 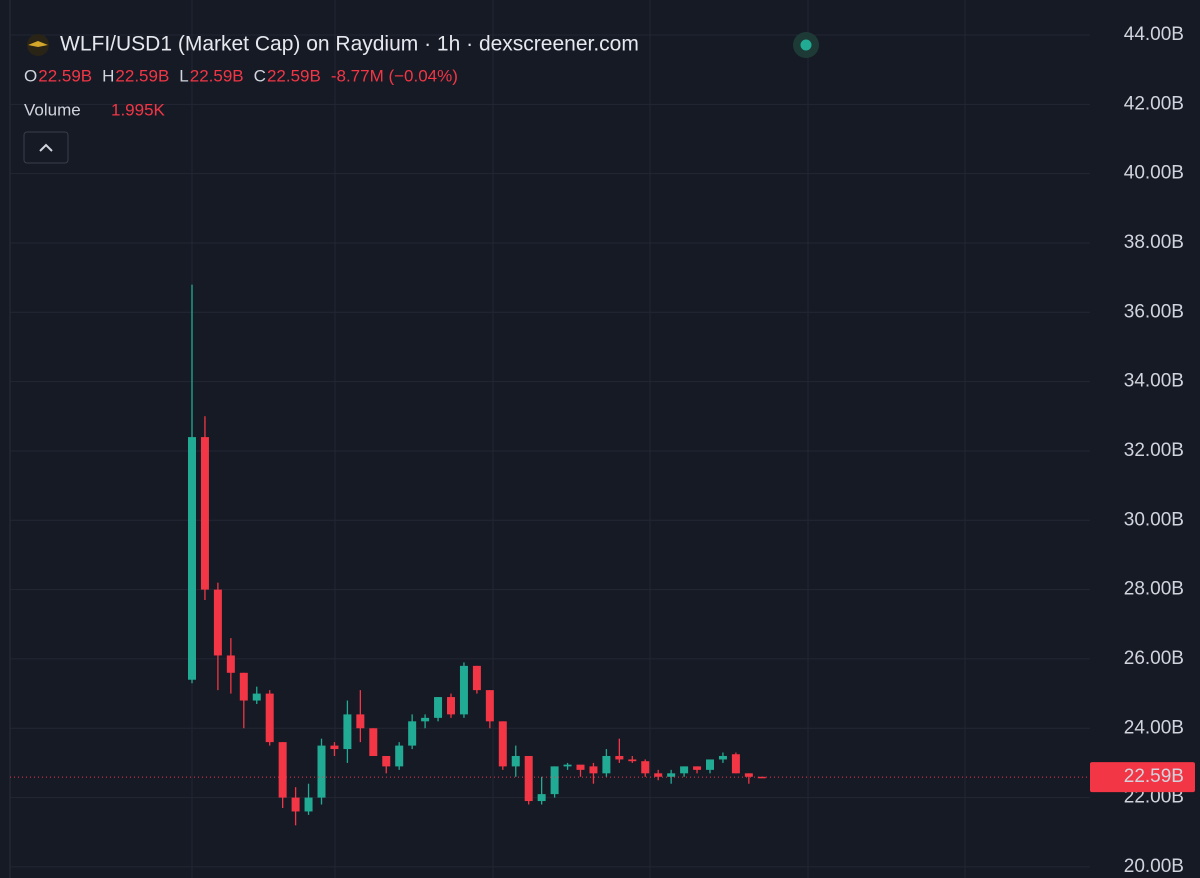 What do you see at coordinates (1154, 658) in the screenshot?
I see `y-tick-label: 26.00B` at bounding box center [1154, 658].